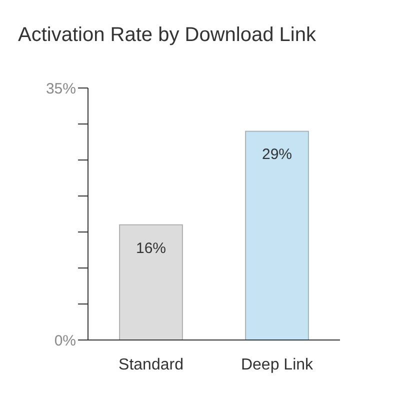  Describe the element at coordinates (151, 248) in the screenshot. I see `data-label: 16%` at that location.